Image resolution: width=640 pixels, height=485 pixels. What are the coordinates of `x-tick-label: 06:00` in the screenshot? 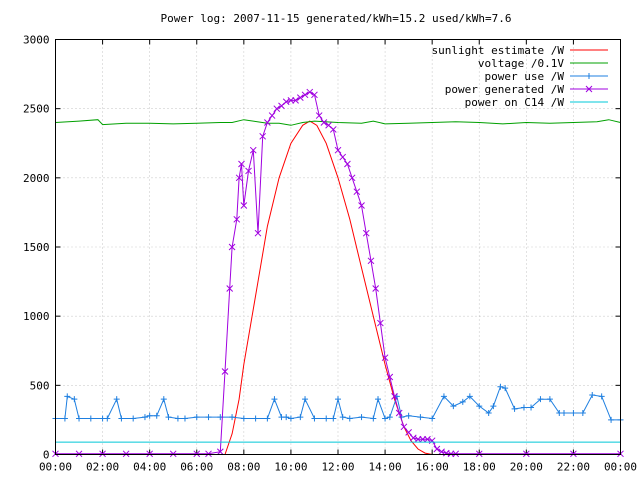 It's located at (196, 467).